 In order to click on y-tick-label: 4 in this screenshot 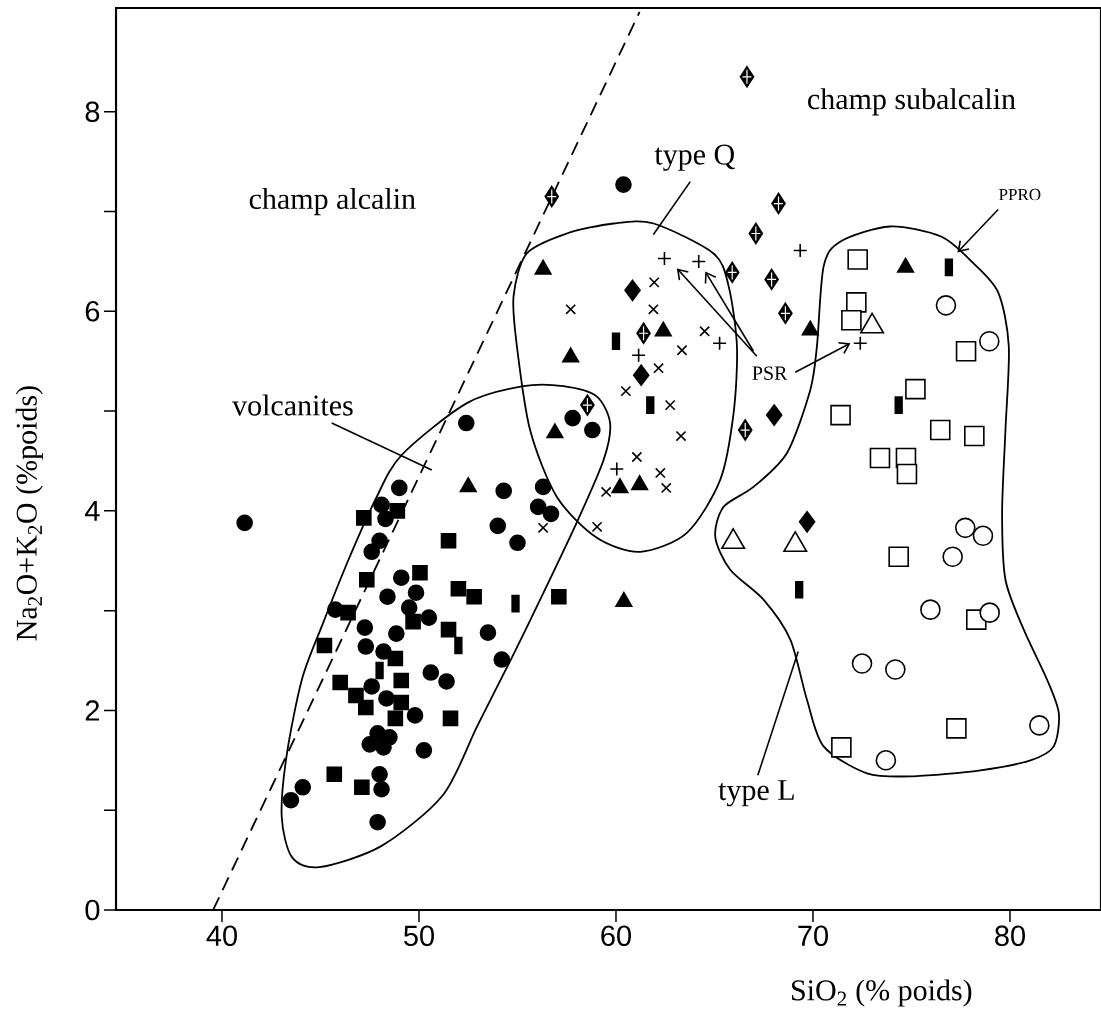, I will do `click(92, 510)`.